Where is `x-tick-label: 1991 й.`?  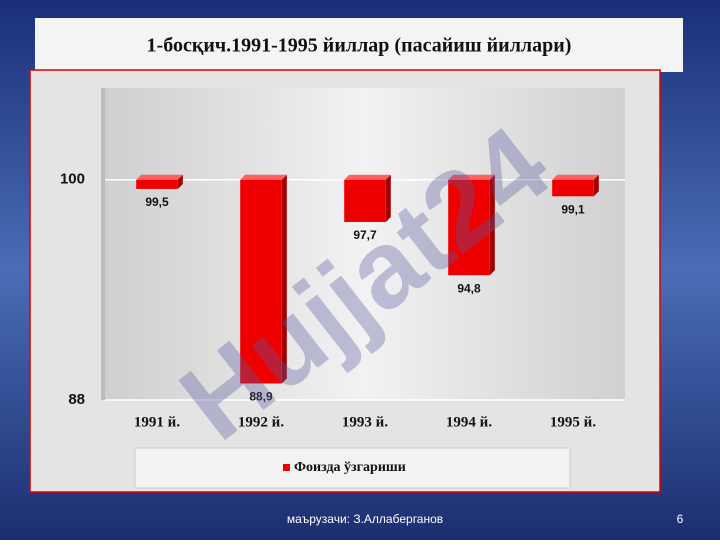 x-tick-label: 1991 й. is located at coordinates (157, 422).